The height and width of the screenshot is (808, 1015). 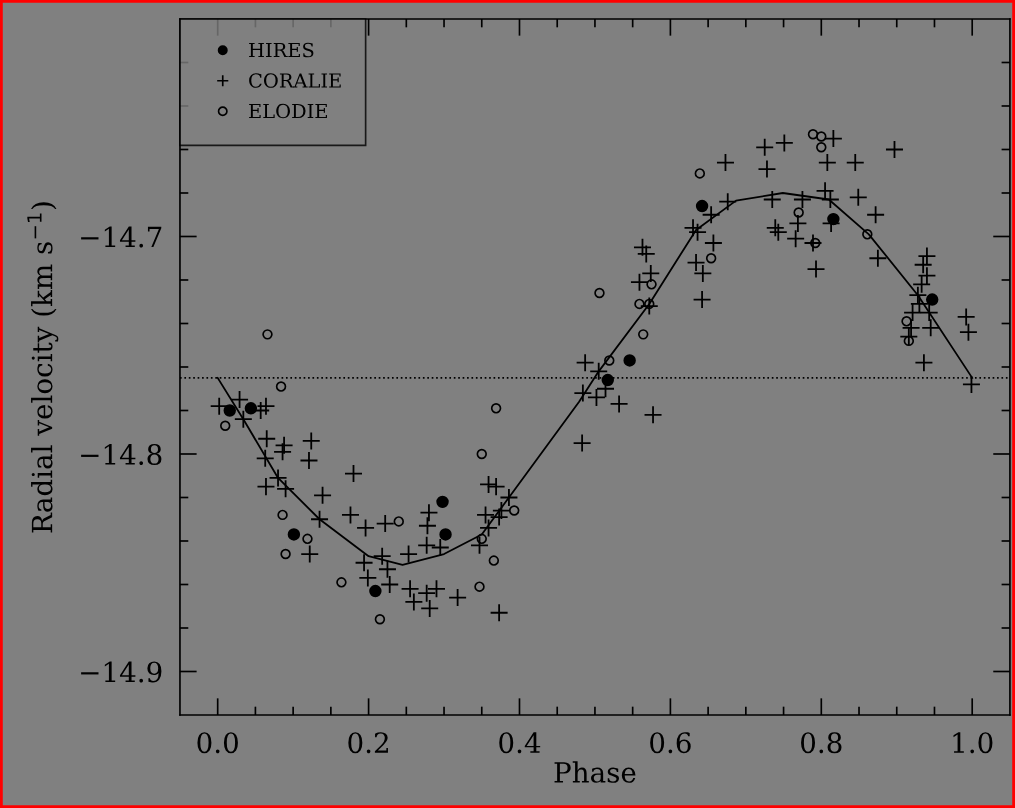 I want to click on x-tick-label: 0.0, so click(x=217, y=743).